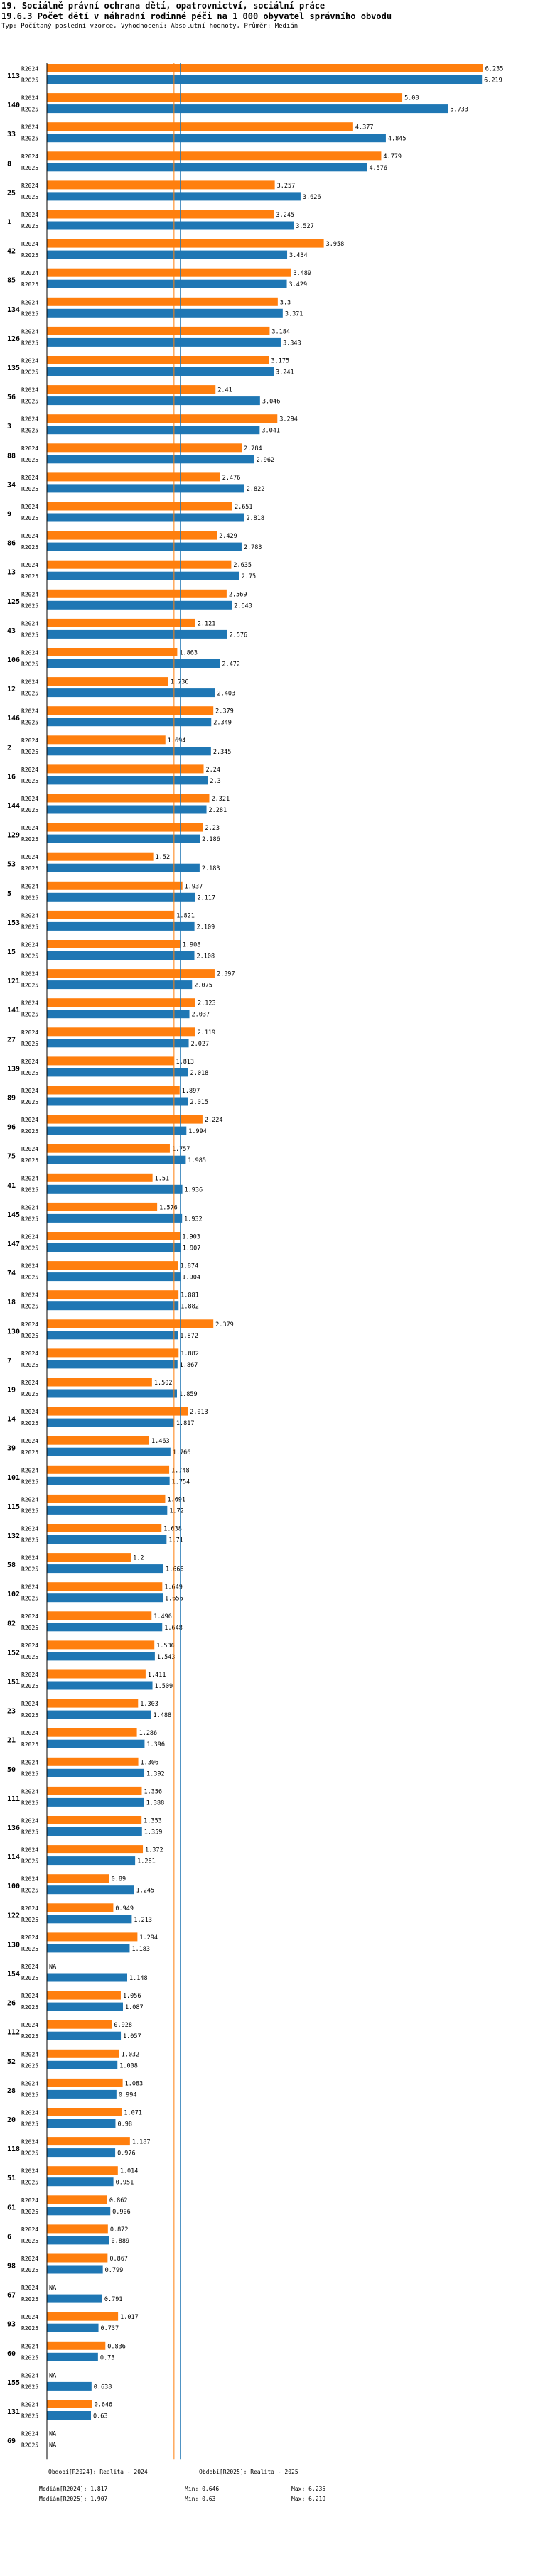 The height and width of the screenshot is (2576, 533). What do you see at coordinates (266, 460) in the screenshot?
I see `value-label-2025: 2.962` at bounding box center [266, 460].